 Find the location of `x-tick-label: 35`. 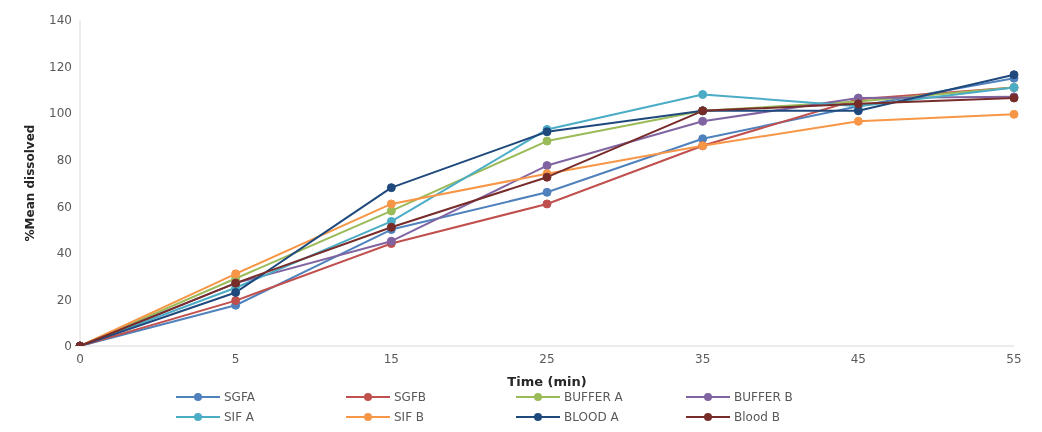

x-tick-label: 35 is located at coordinates (703, 358).